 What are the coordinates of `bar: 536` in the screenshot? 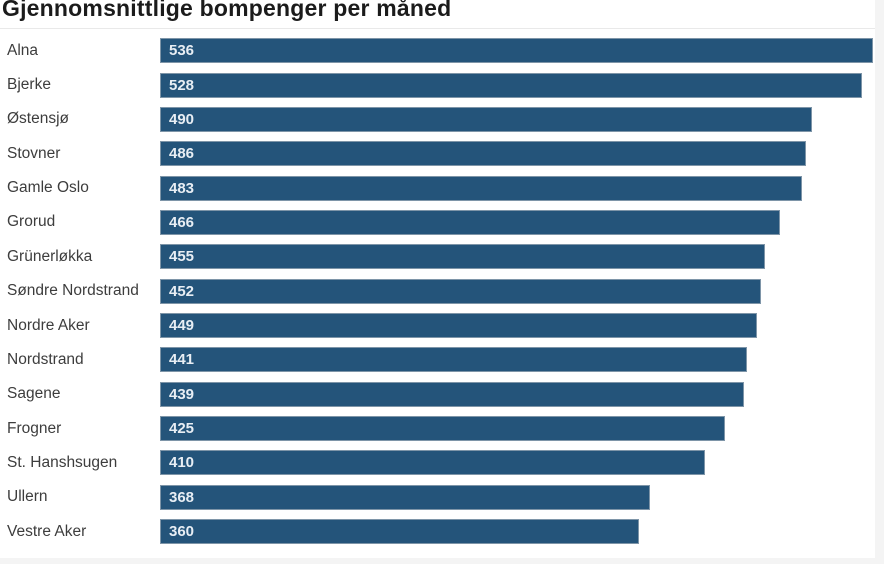 It's located at (516, 51).